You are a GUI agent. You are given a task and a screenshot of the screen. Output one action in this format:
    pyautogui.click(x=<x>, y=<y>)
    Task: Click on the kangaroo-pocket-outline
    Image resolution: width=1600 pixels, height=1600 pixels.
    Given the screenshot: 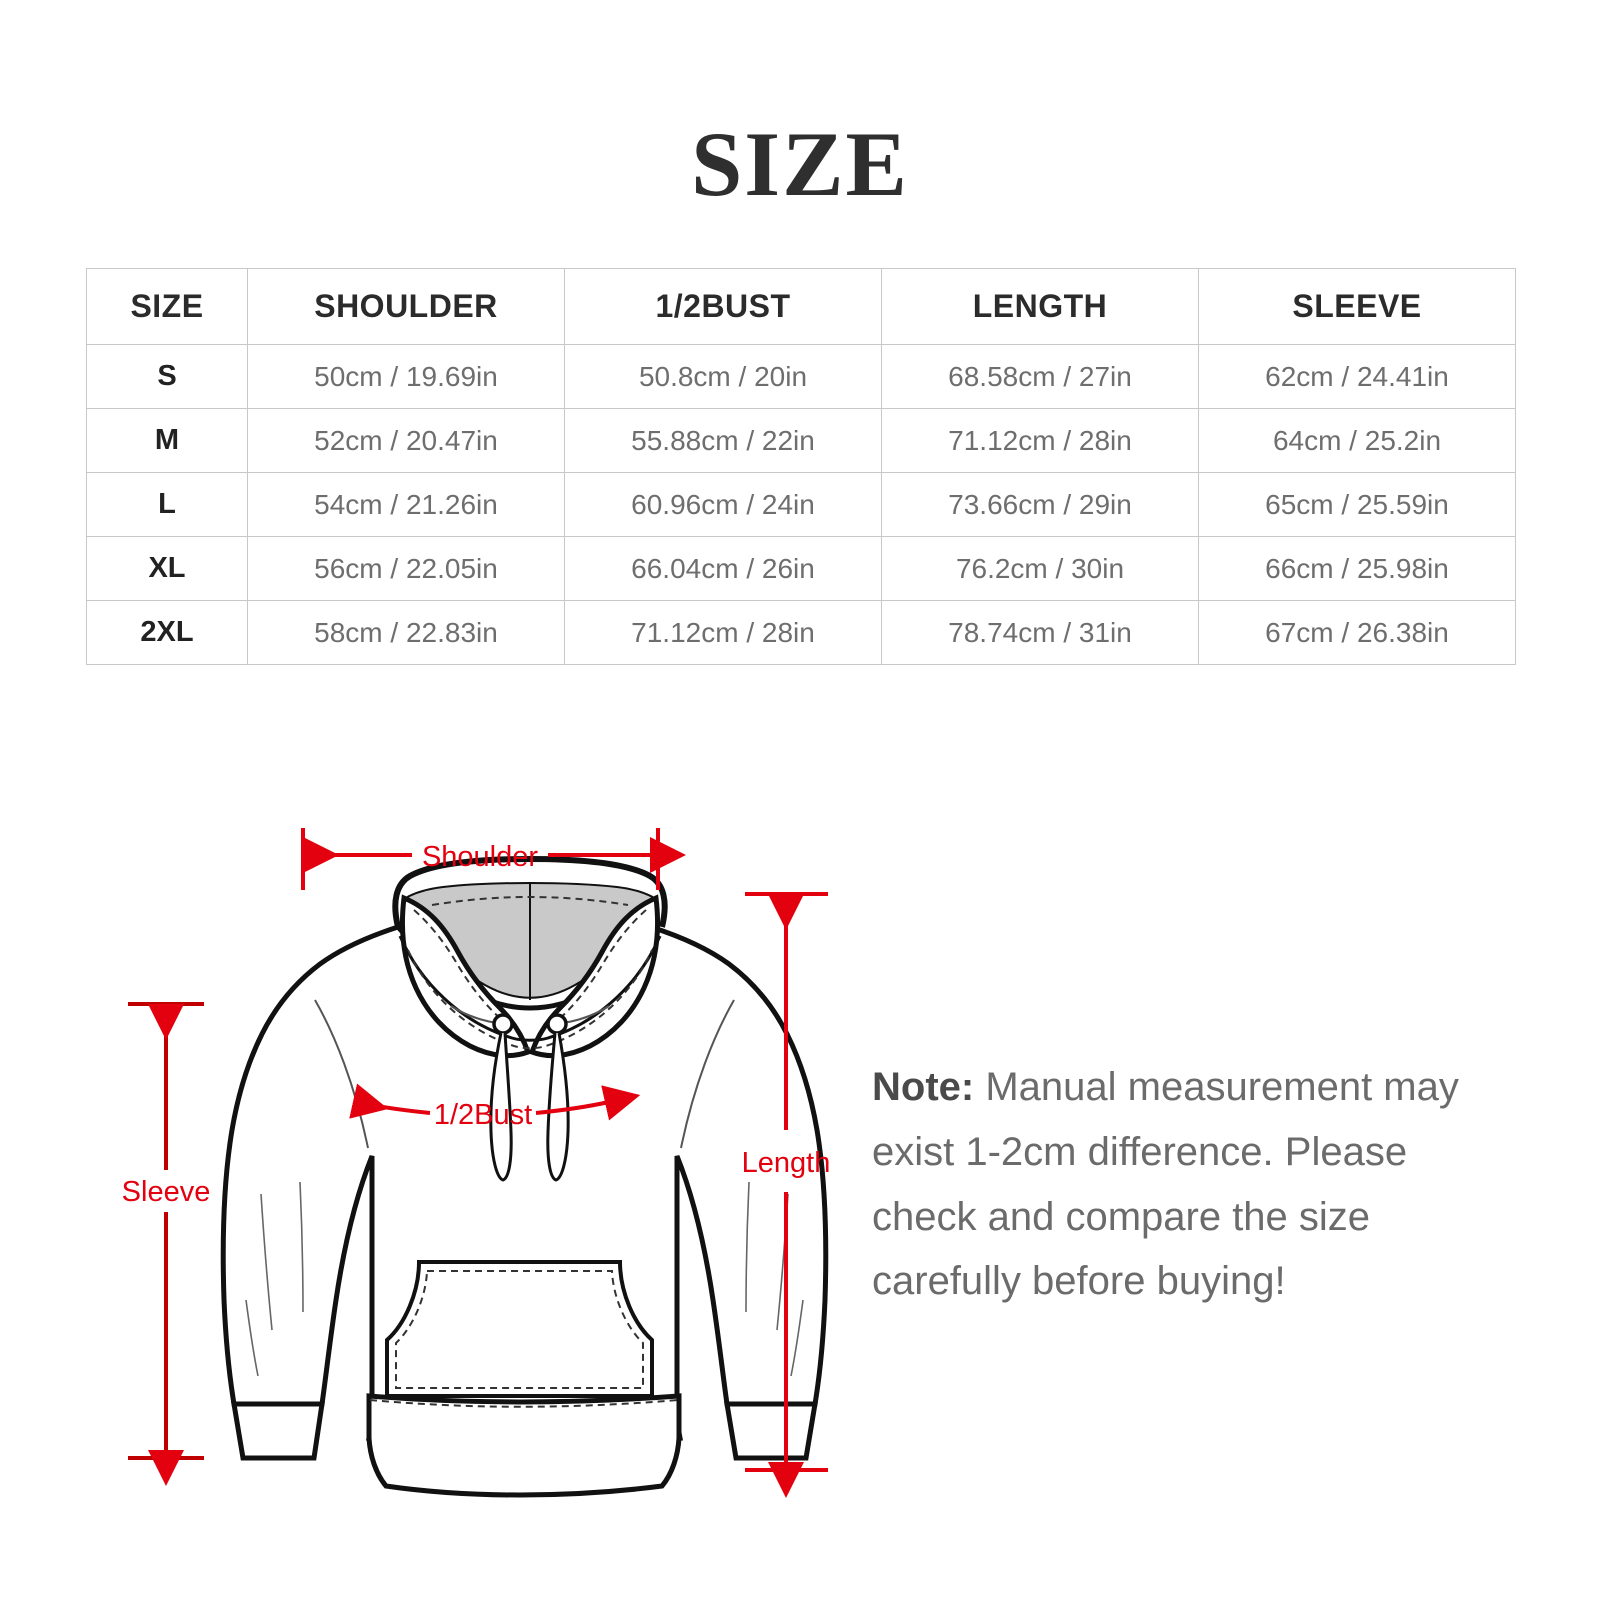 What is the action you would take?
    pyautogui.click(x=519, y=1329)
    